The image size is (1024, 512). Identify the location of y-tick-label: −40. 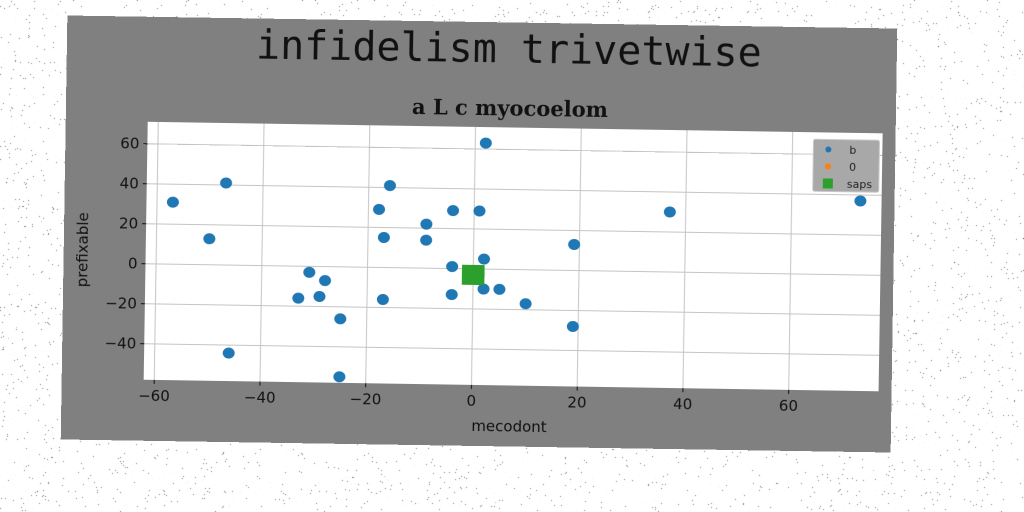
(120, 343).